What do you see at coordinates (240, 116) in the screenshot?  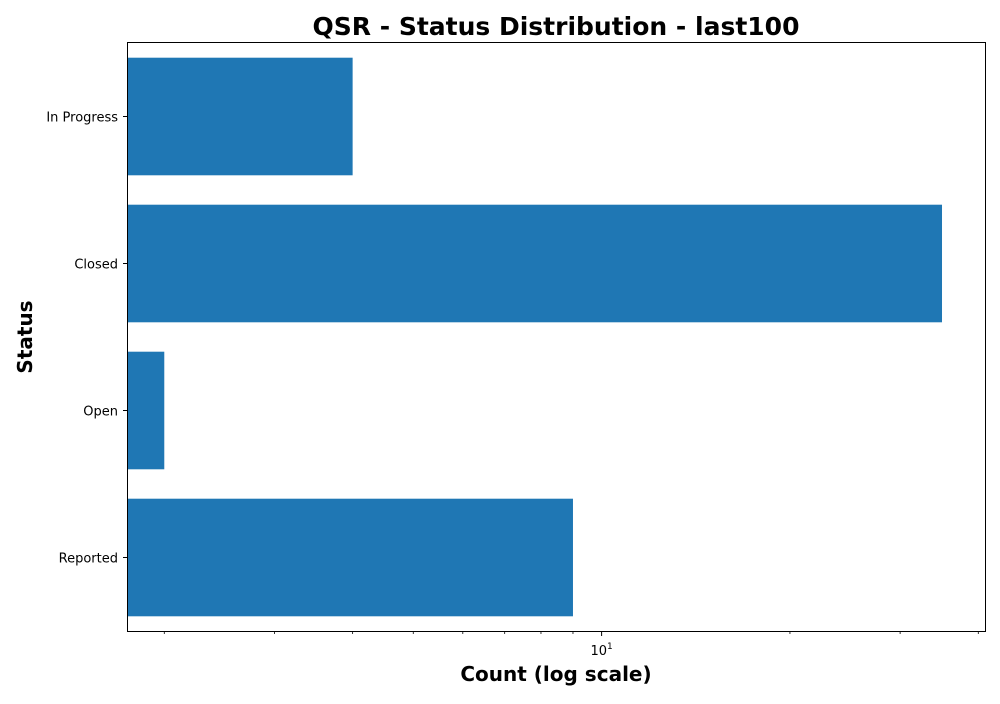 I see `bar-in-progress` at bounding box center [240, 116].